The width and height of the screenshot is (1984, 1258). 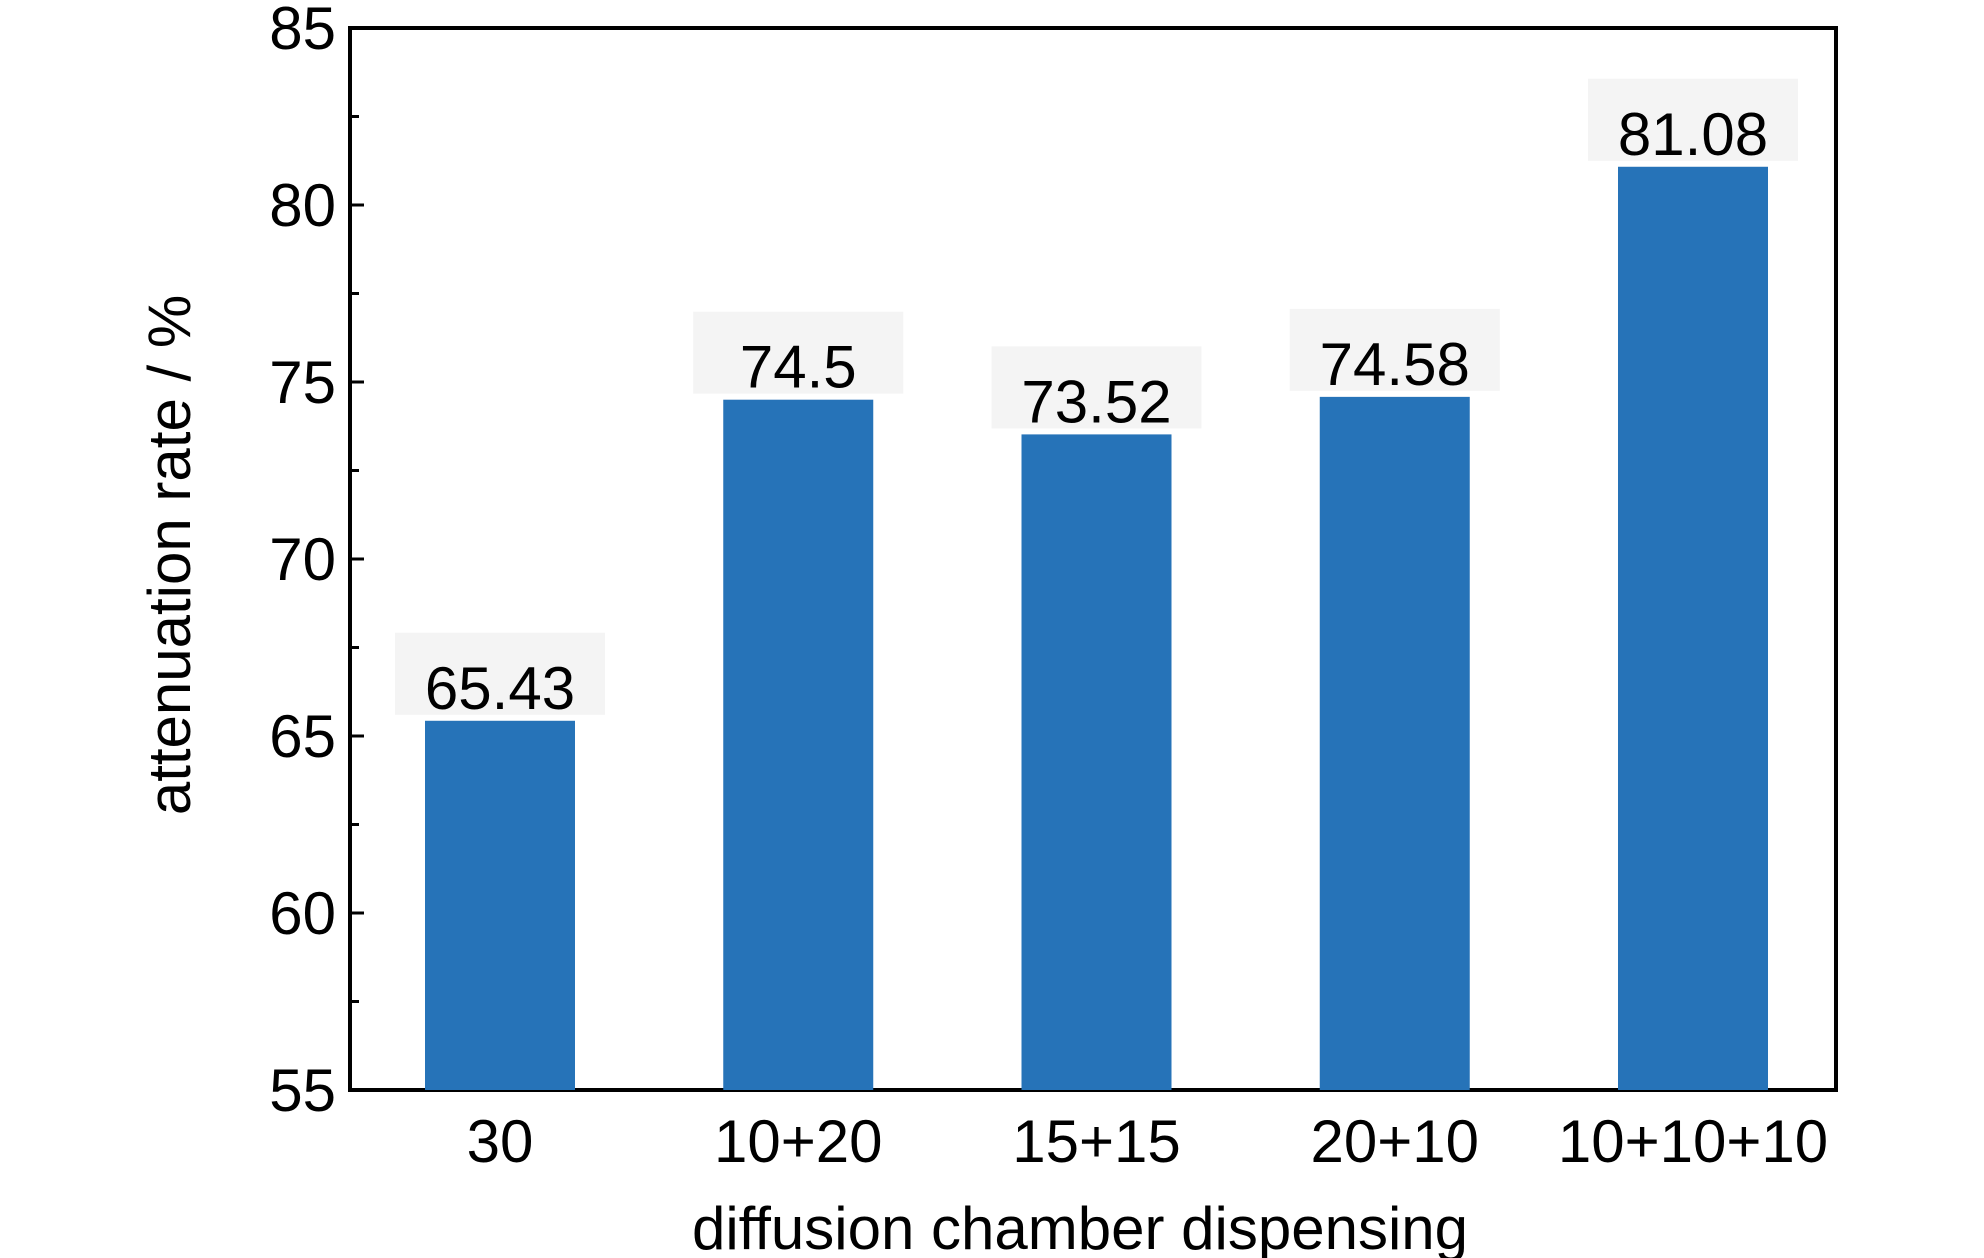 I want to click on value-label: 74.5, so click(x=798, y=367).